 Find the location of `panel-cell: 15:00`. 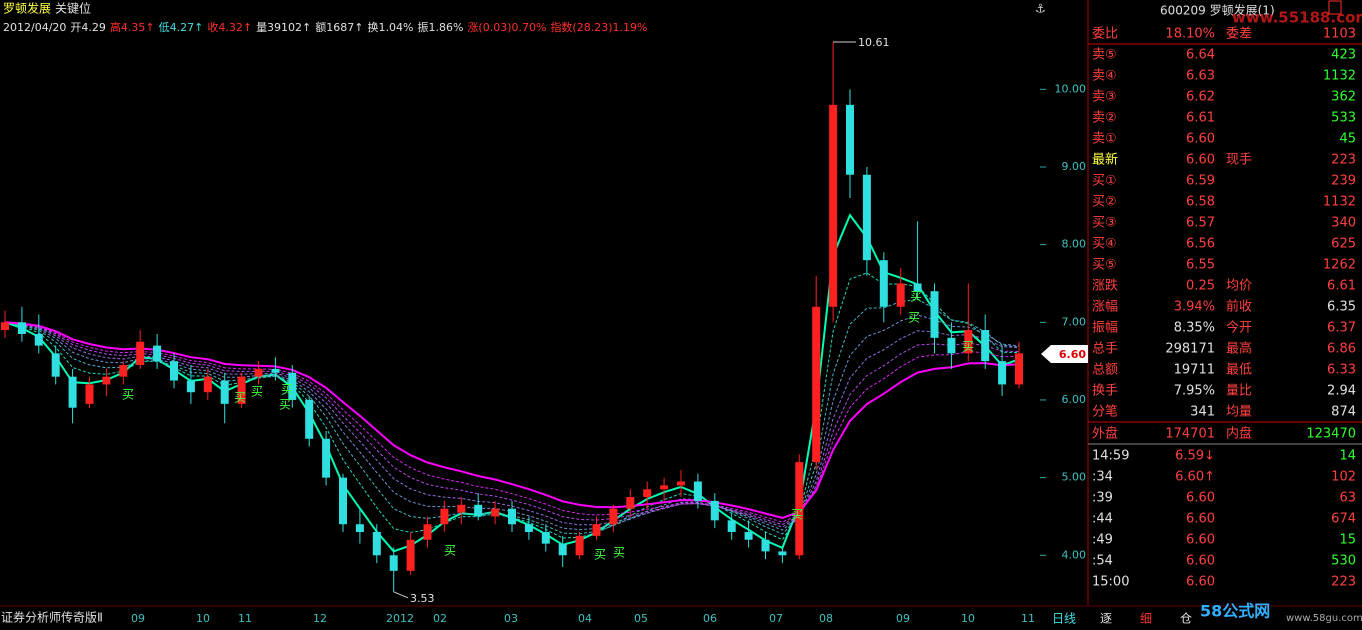

panel-cell: 15:00 is located at coordinates (1110, 582).